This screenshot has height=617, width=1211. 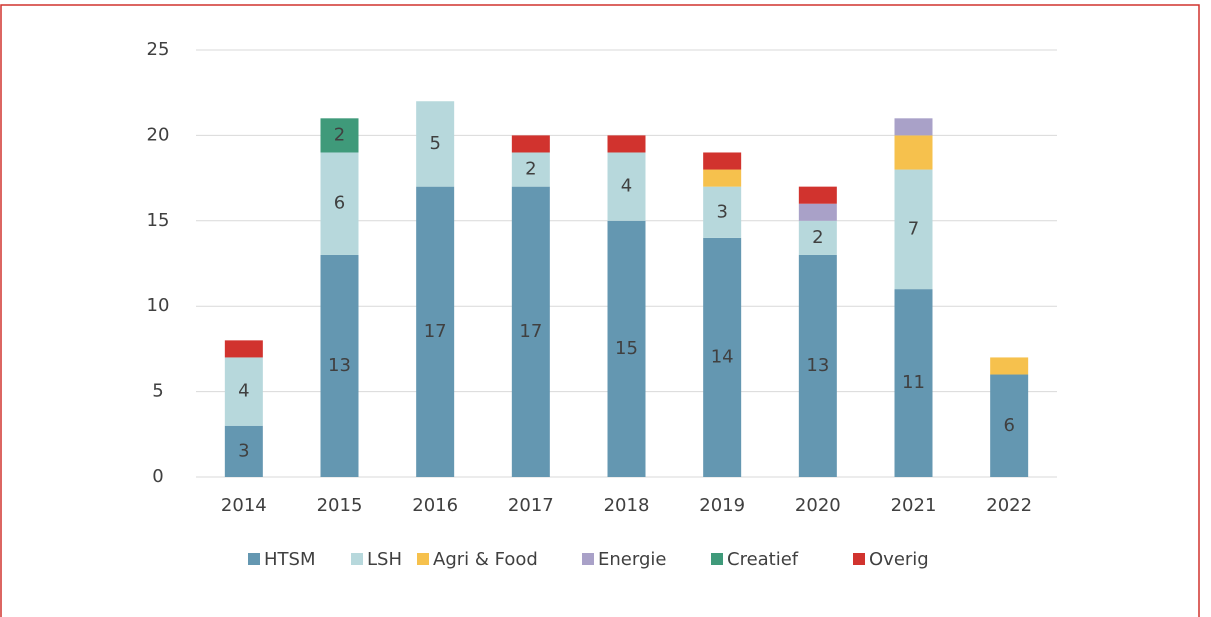 I want to click on y-tick-label: 25, so click(x=158, y=49).